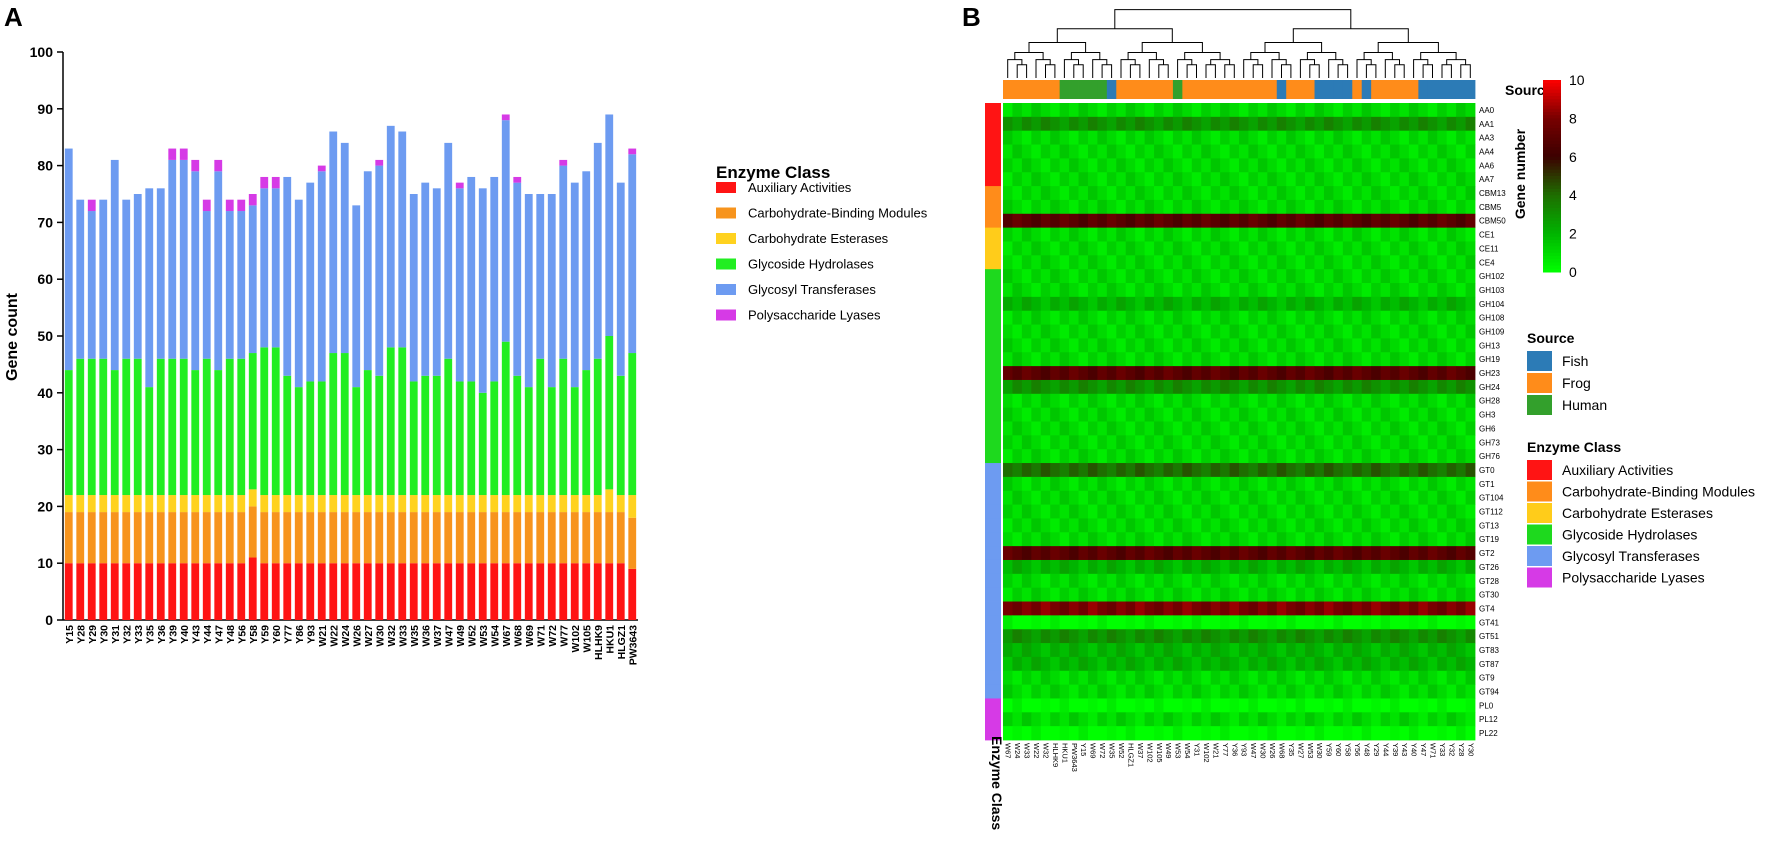 This screenshot has width=1772, height=841. What do you see at coordinates (1064, 753) in the screenshot?
I see `column-label: HKU1` at bounding box center [1064, 753].